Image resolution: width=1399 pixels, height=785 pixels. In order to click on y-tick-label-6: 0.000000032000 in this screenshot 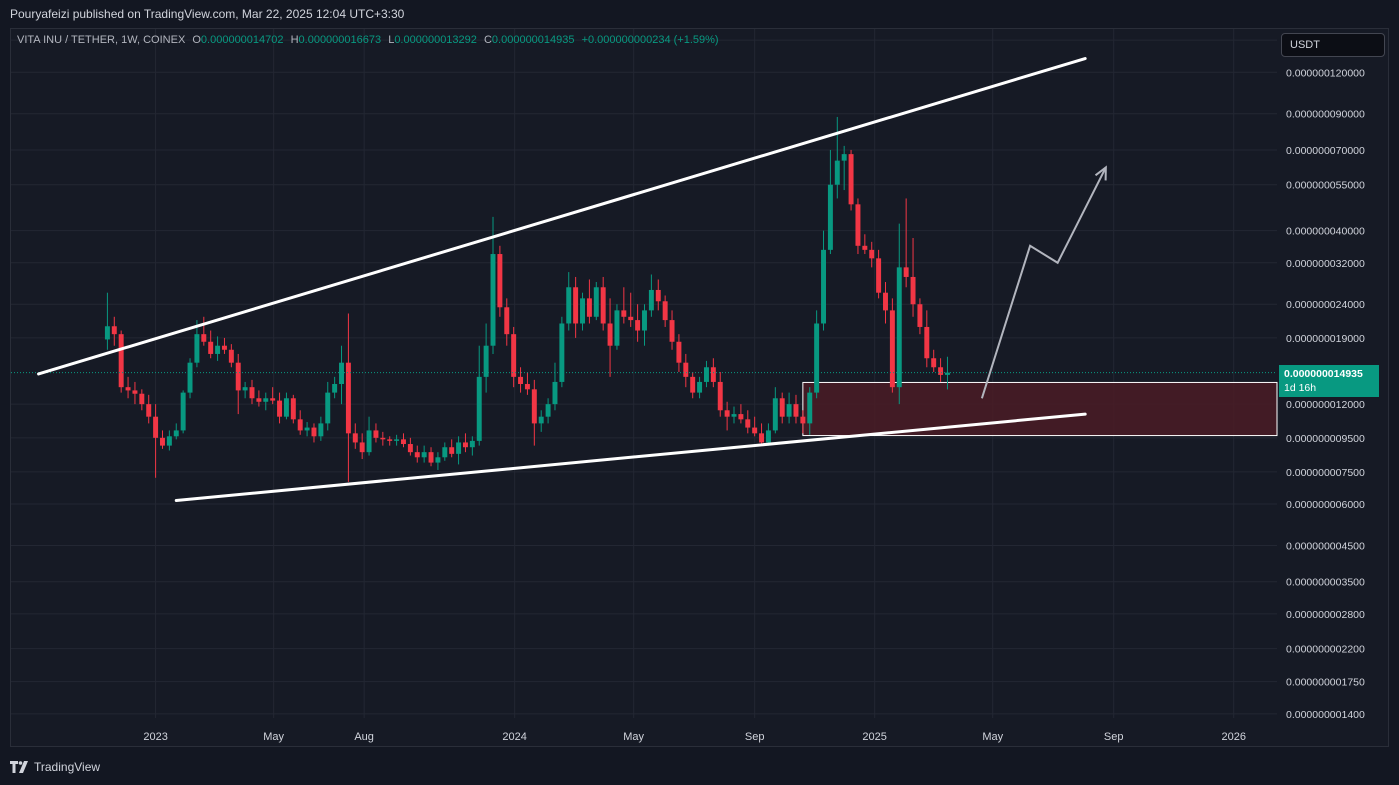, I will do `click(1325, 264)`.